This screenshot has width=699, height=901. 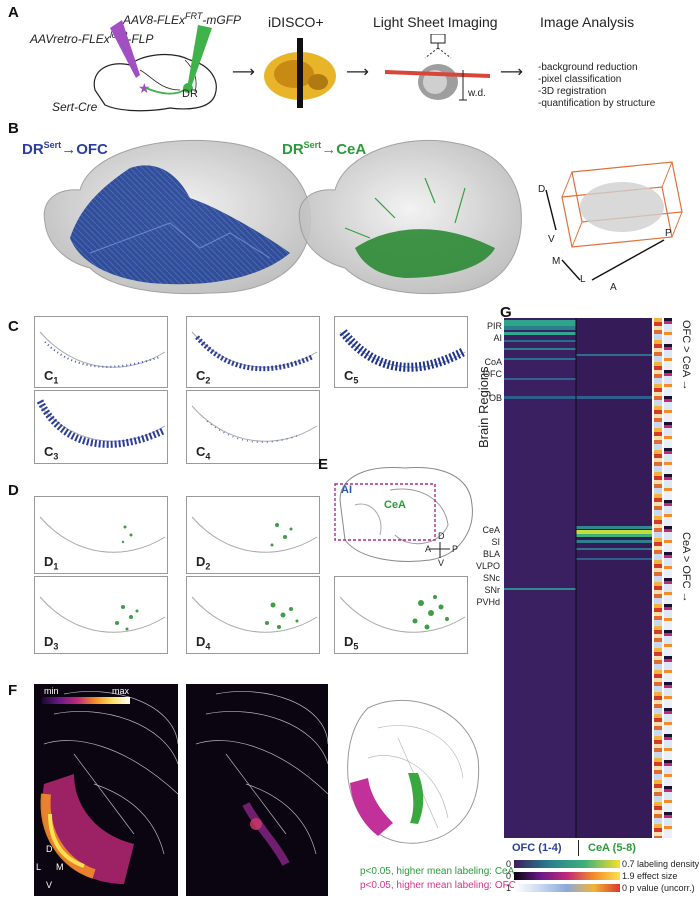 I want to click on ai-label: AI, so click(x=346, y=490).